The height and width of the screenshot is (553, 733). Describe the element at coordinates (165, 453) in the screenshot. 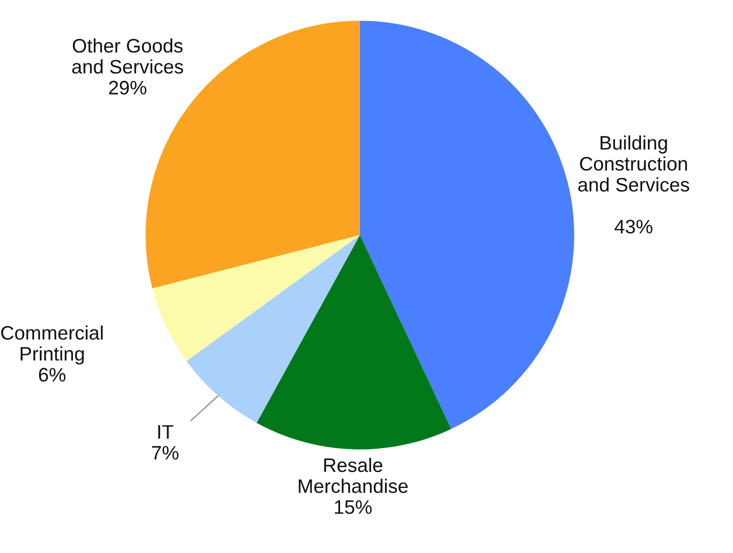

I see `data-label: 7%` at that location.